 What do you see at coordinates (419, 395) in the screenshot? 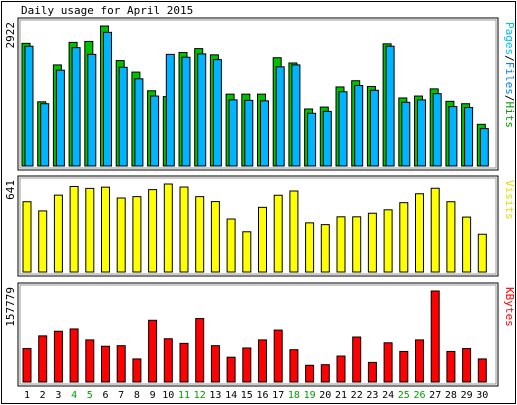
I see `day-label-26: 26` at bounding box center [419, 395].